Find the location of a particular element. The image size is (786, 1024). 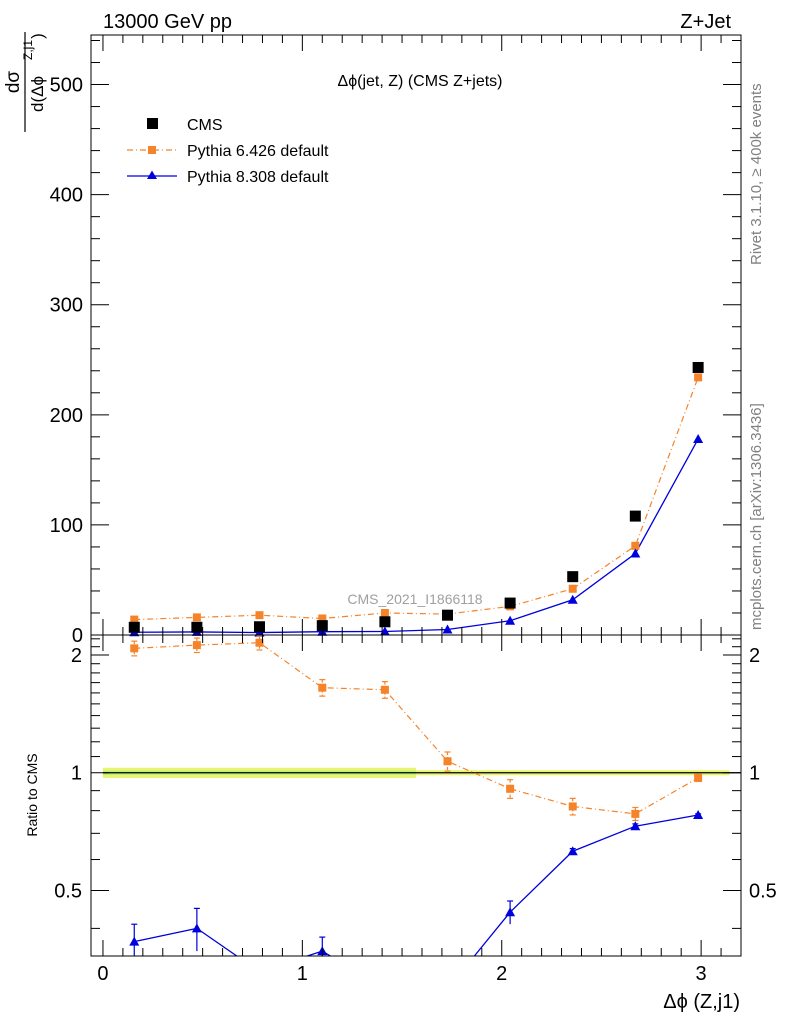

legend-label-pythia6: Pythia 6.426 default is located at coordinates (258, 151).